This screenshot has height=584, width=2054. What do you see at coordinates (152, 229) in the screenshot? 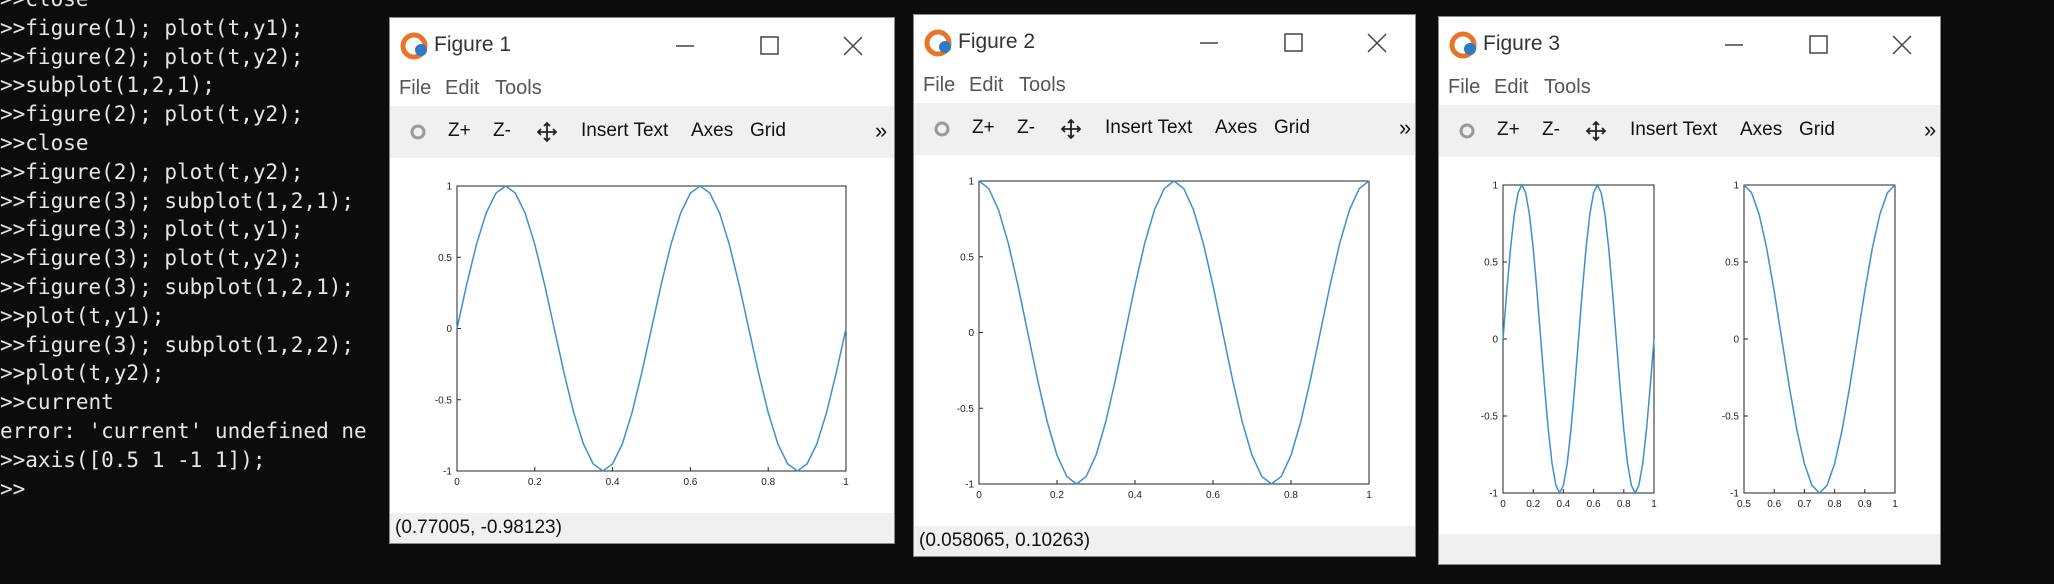
I see `terminal-line: >>figure(3); plot(t,y1);` at bounding box center [152, 229].